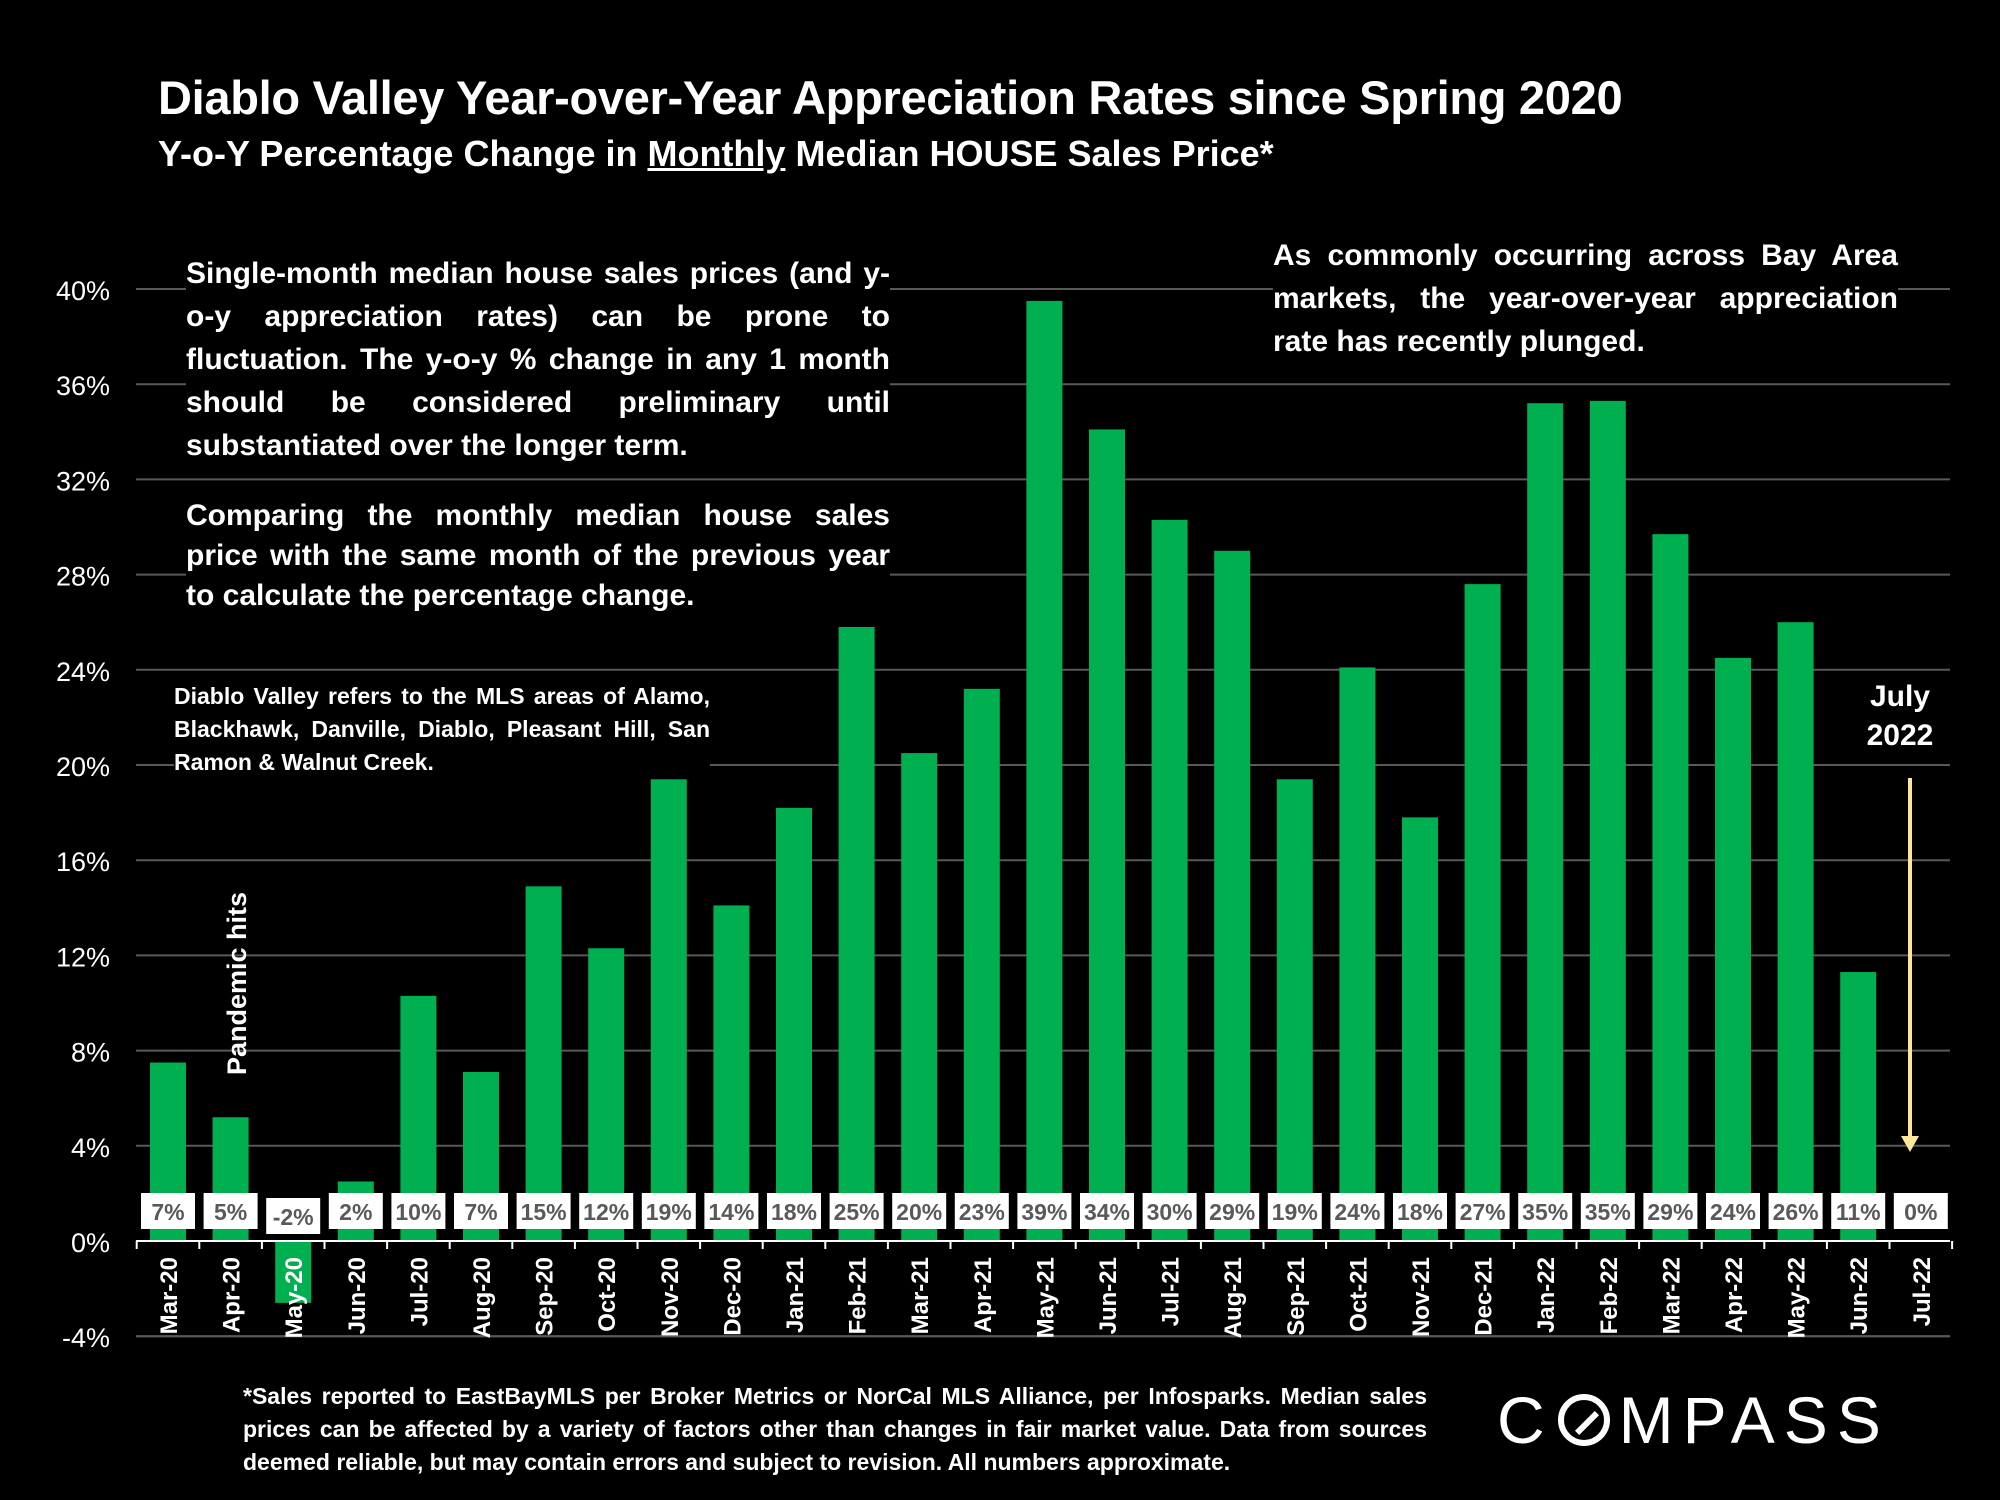 This screenshot has width=2000, height=1500. What do you see at coordinates (716, 153) in the screenshot?
I see `subtitle-underlined: Monthly` at bounding box center [716, 153].